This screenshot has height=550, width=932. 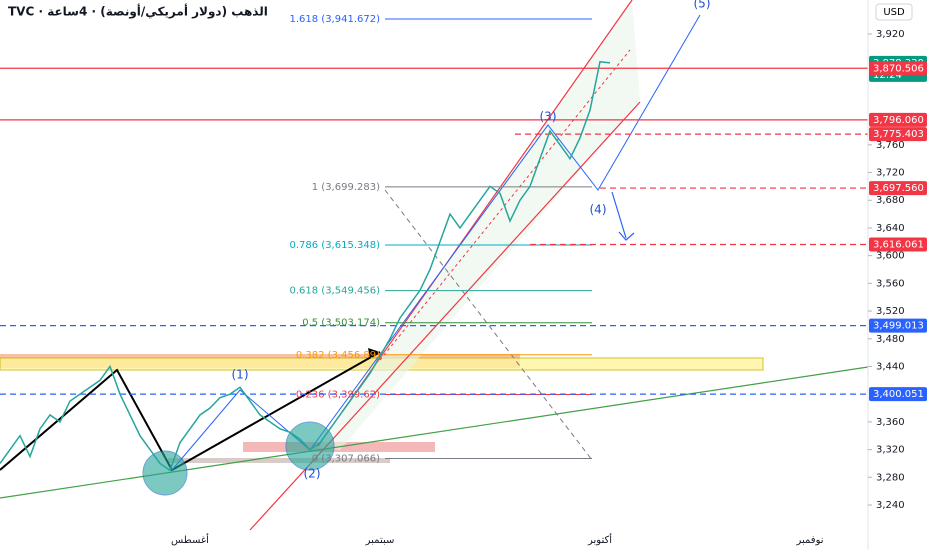 I want to click on price-tag-label: 3,775.403, so click(x=898, y=134).